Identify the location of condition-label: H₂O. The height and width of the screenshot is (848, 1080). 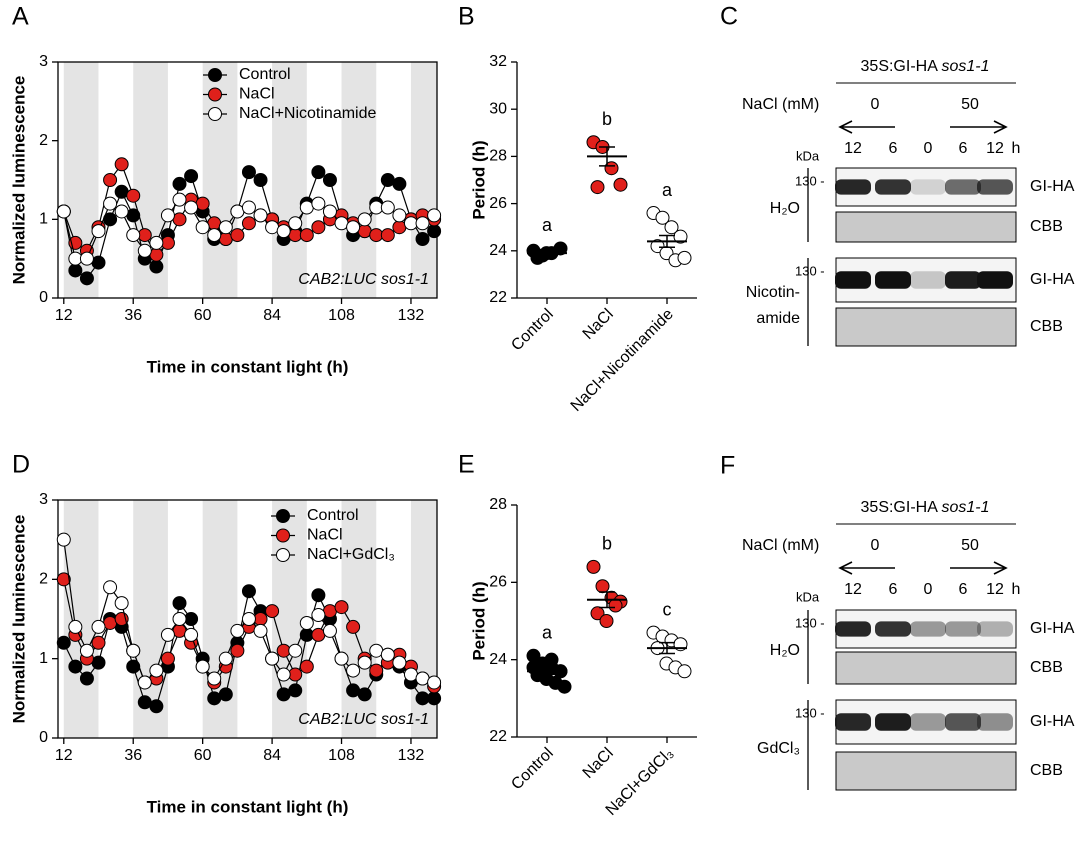
(785, 208).